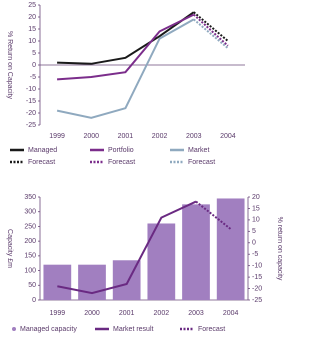 This screenshot has width=320, height=339. What do you see at coordinates (33, 77) in the screenshot?
I see `y-tick-label: -5` at bounding box center [33, 77].